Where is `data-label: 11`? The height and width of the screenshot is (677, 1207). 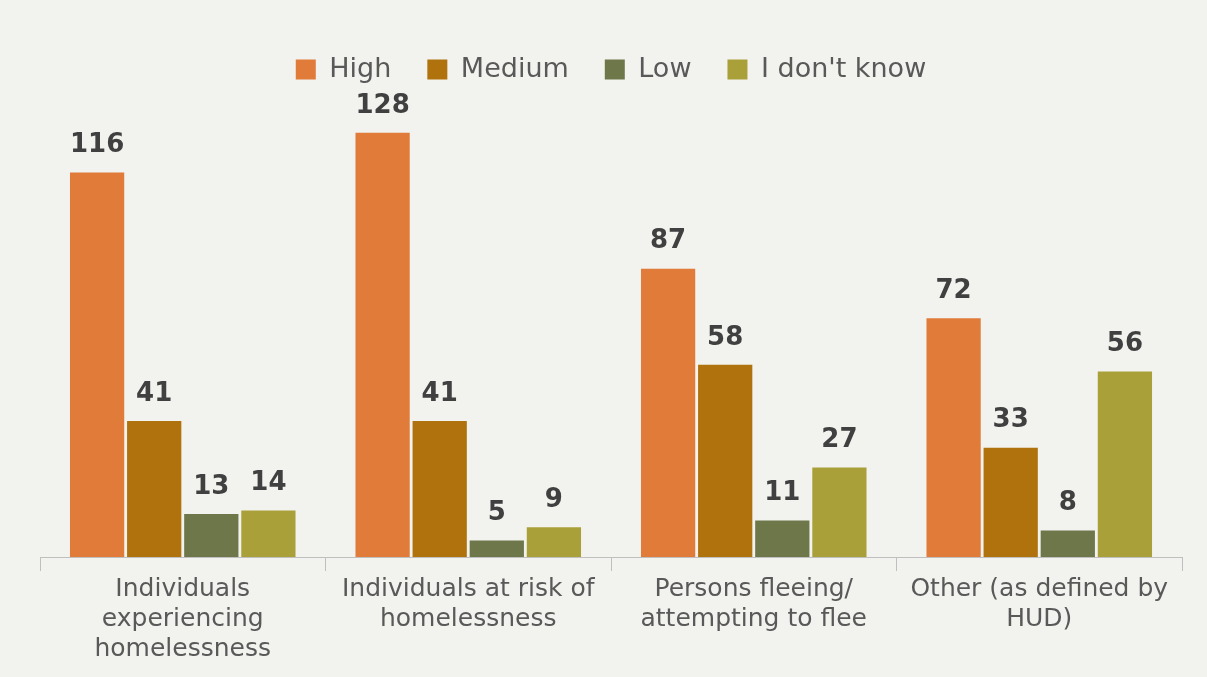 data-label: 11 is located at coordinates (782, 491).